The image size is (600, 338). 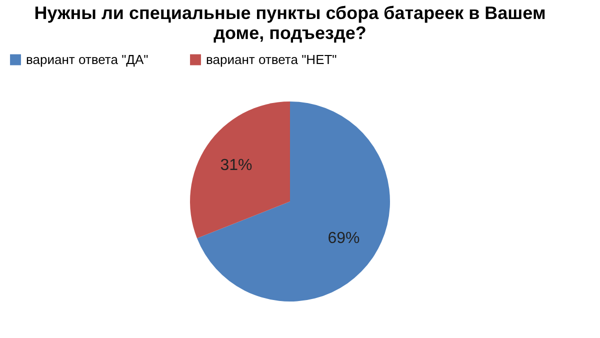 I want to click on legend-label: вариант ответа "НЕТ", so click(x=272, y=59).